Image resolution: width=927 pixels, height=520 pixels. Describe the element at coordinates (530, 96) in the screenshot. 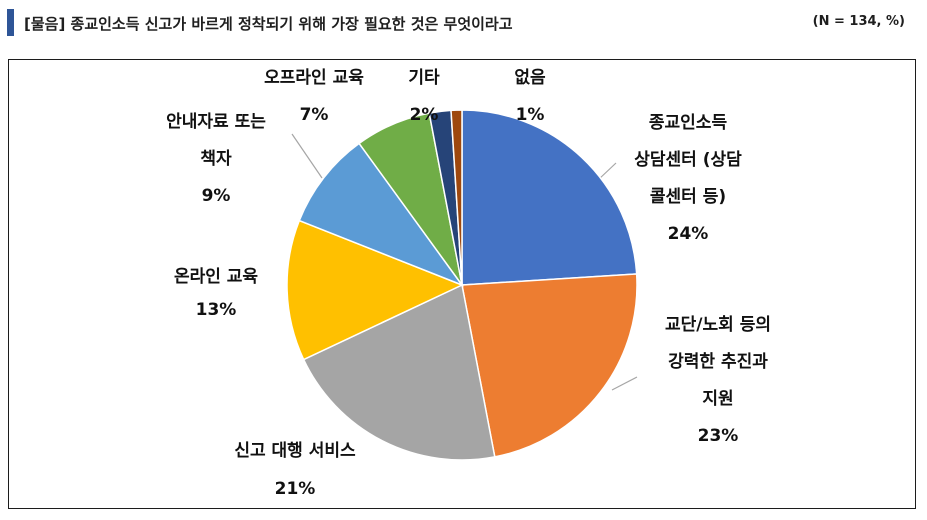

I see `slice-label-8: 없음 1%` at that location.